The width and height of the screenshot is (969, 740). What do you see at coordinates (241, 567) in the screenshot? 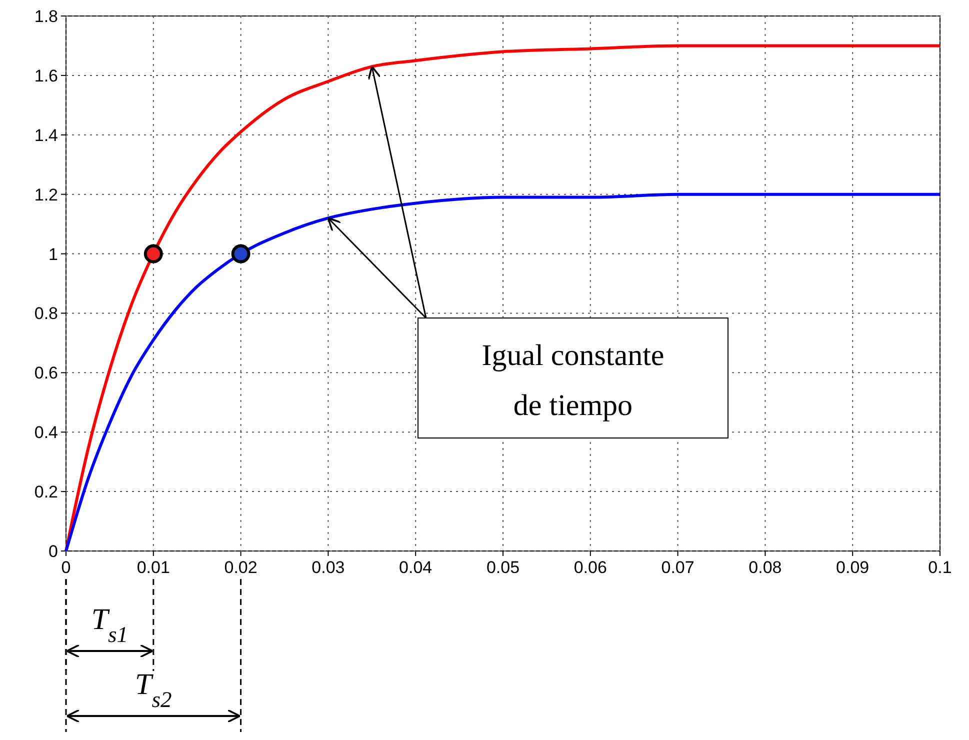
I see `x-tick-label: 0.02` at bounding box center [241, 567].